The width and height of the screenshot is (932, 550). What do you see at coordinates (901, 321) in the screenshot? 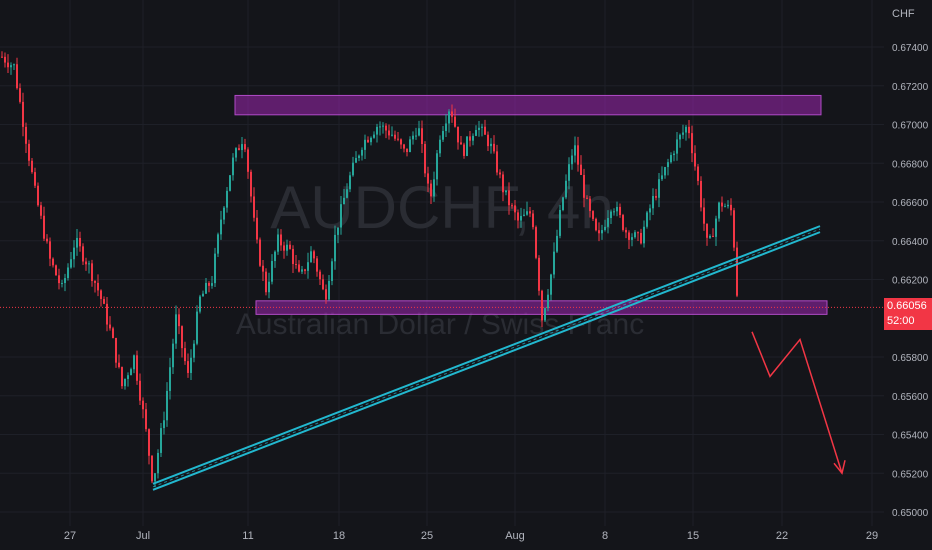
I see `bar-countdown: 52:00` at bounding box center [901, 321].